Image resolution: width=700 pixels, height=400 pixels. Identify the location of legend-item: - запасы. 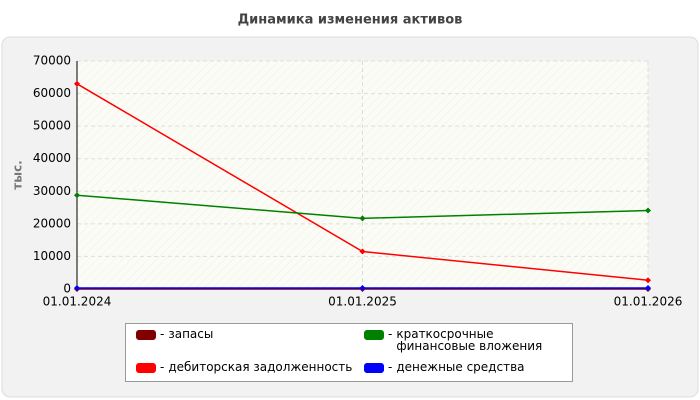
(250, 343).